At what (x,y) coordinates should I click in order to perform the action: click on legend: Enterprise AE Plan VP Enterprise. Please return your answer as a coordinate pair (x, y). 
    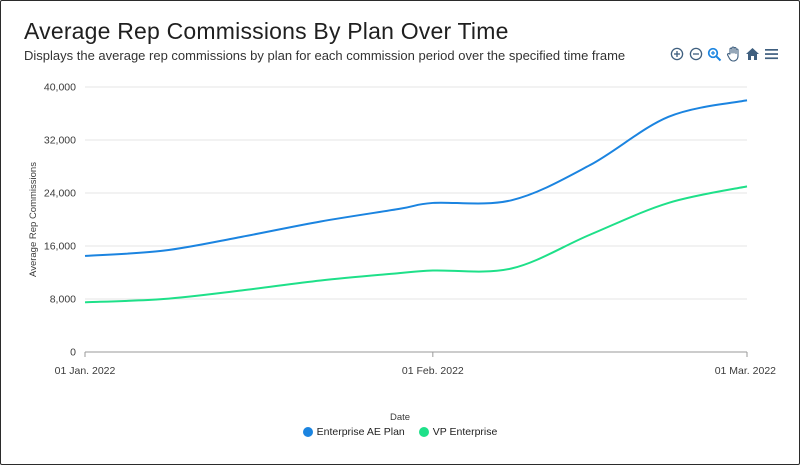
    Looking at the image, I should click on (400, 432).